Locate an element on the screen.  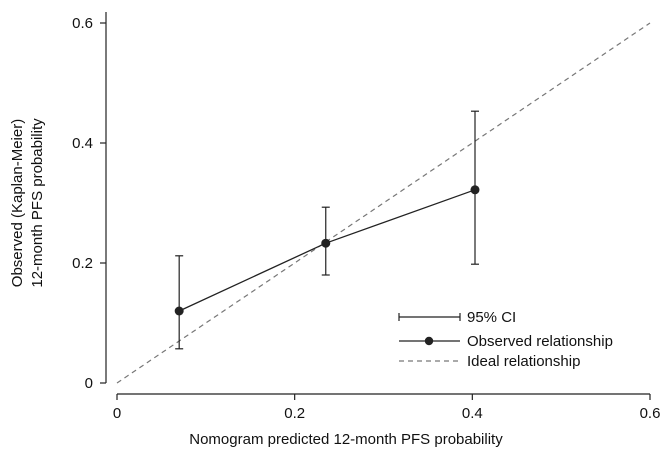
y-tick-label: 0 is located at coordinates (89, 383).